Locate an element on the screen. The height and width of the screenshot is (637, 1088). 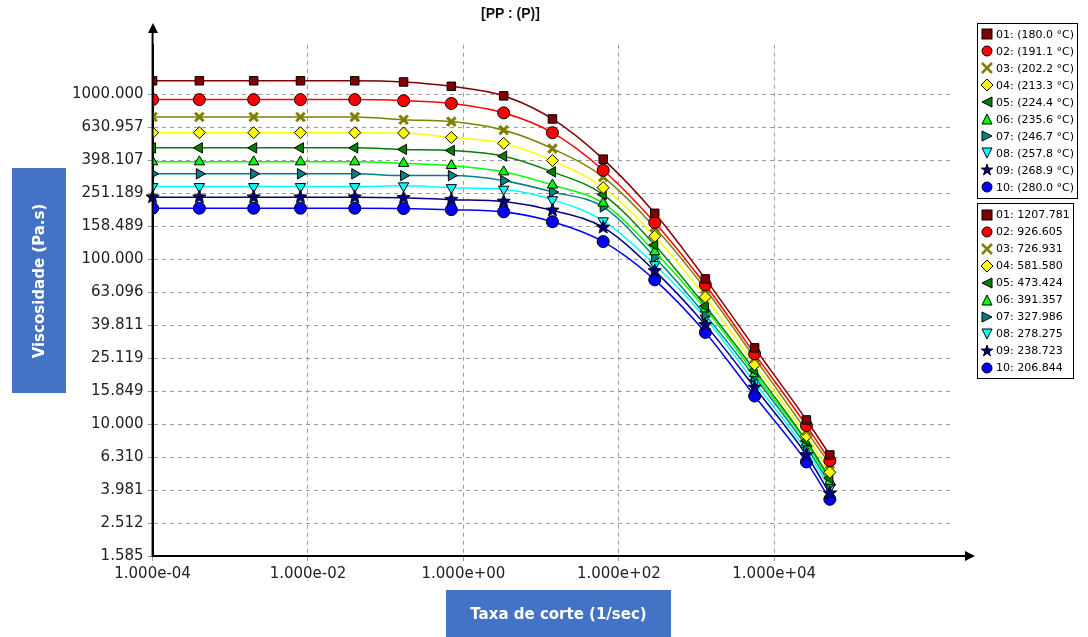
text: 04: 581.580 is located at coordinates (1029, 265).